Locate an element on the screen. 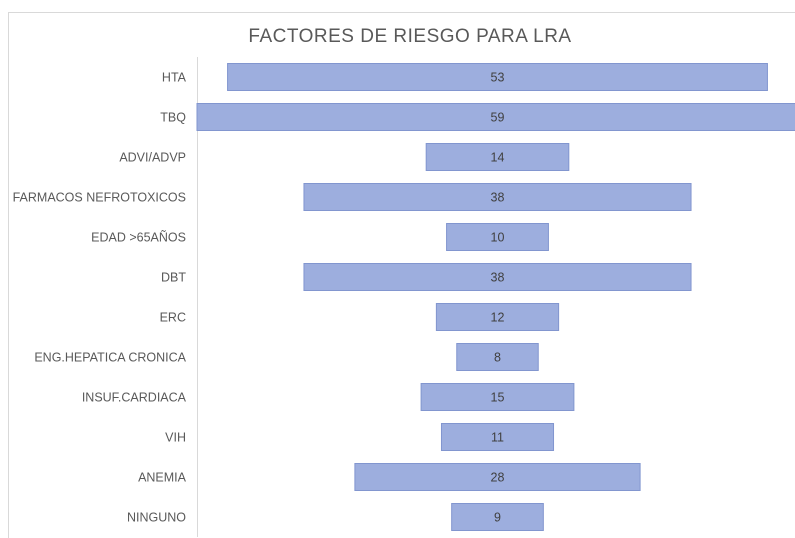 The height and width of the screenshot is (538, 795). category-label: VIH is located at coordinates (175, 437).